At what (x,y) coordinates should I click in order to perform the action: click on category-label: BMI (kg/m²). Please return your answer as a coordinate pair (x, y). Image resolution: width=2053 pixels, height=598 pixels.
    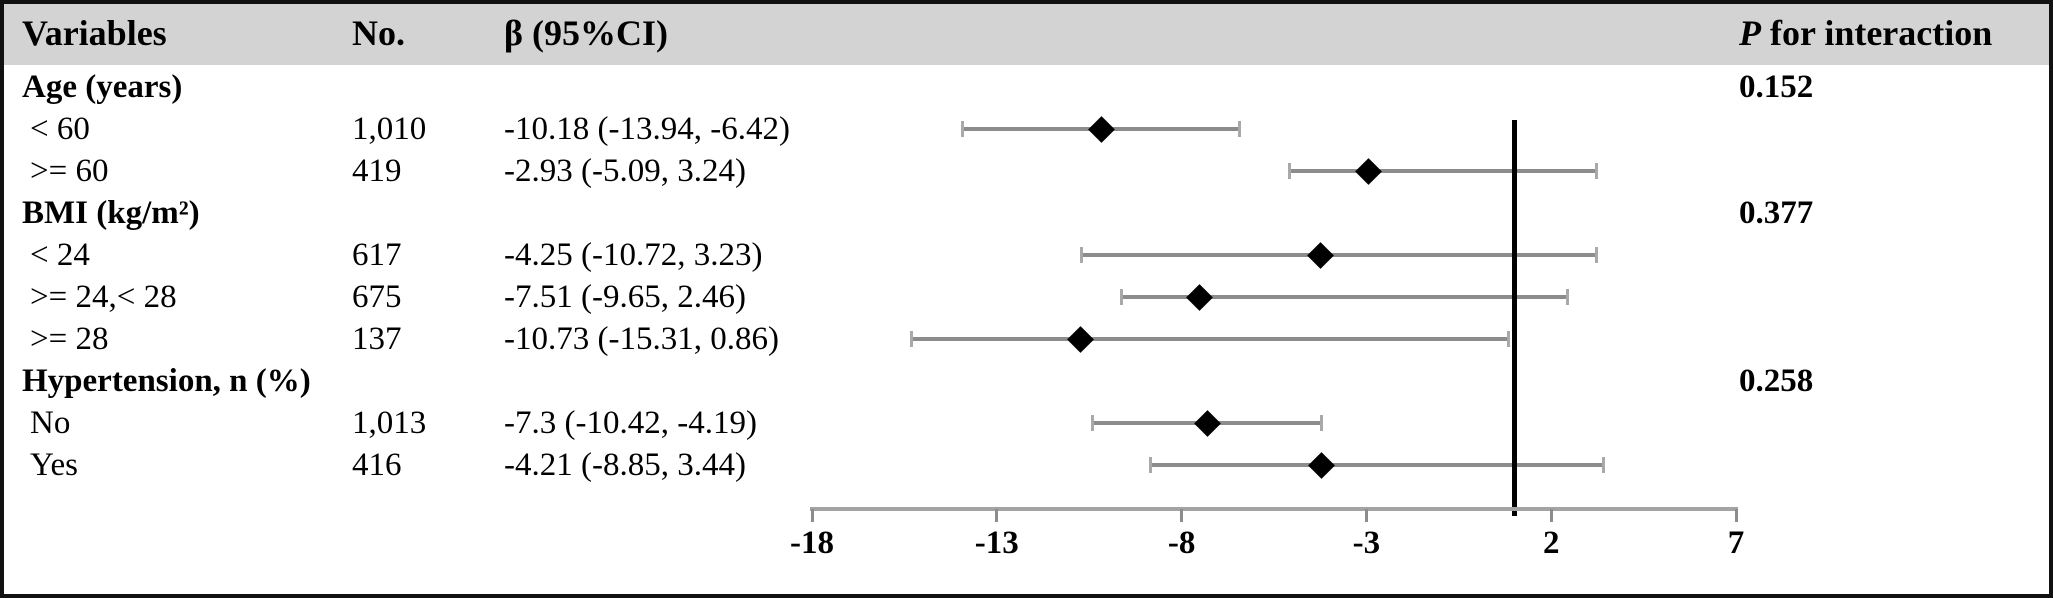
    Looking at the image, I should click on (111, 213).